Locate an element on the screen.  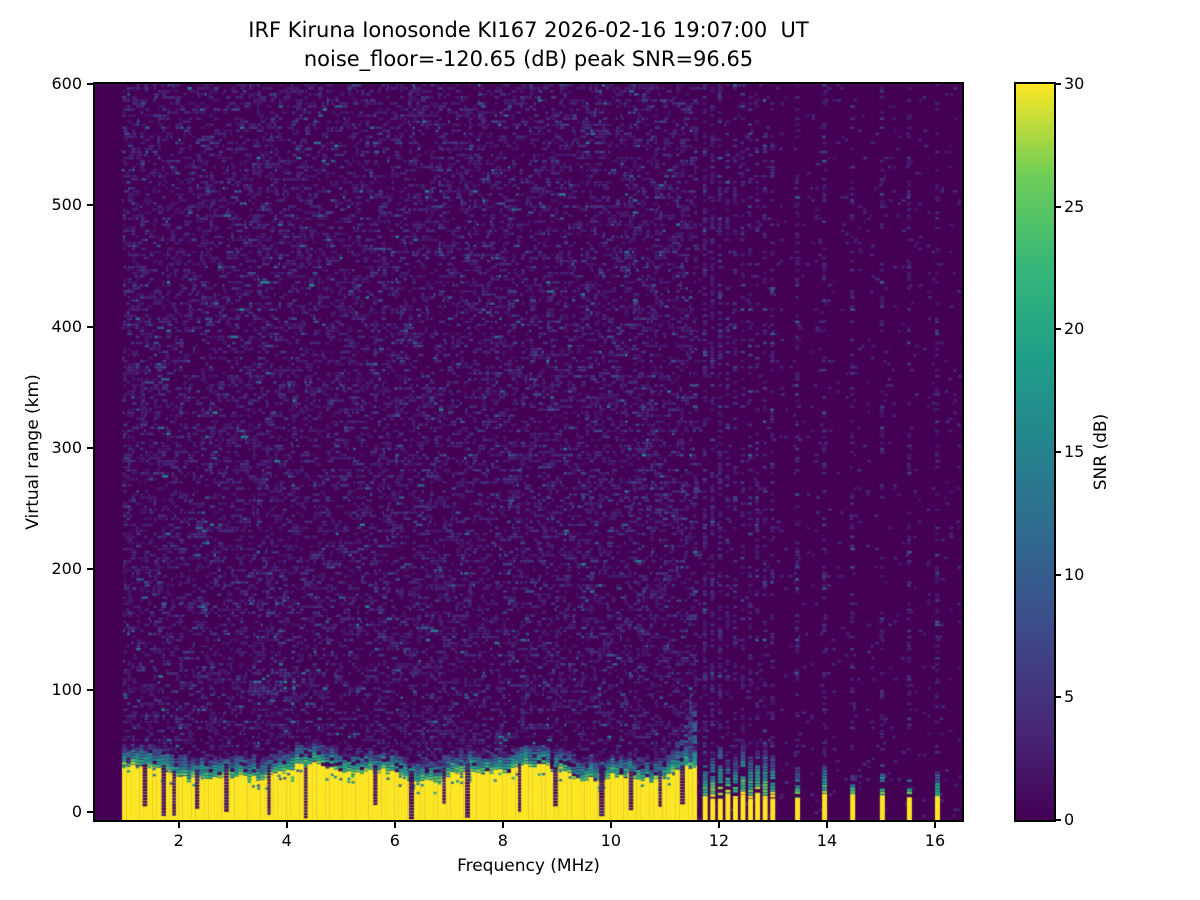
y-tick-label: 600 is located at coordinates (66, 83).